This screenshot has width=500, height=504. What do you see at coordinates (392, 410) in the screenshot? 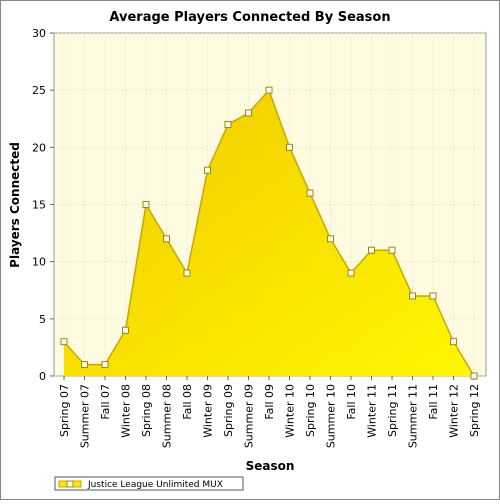
I see `x-tick-label: Spring 11` at bounding box center [392, 410].